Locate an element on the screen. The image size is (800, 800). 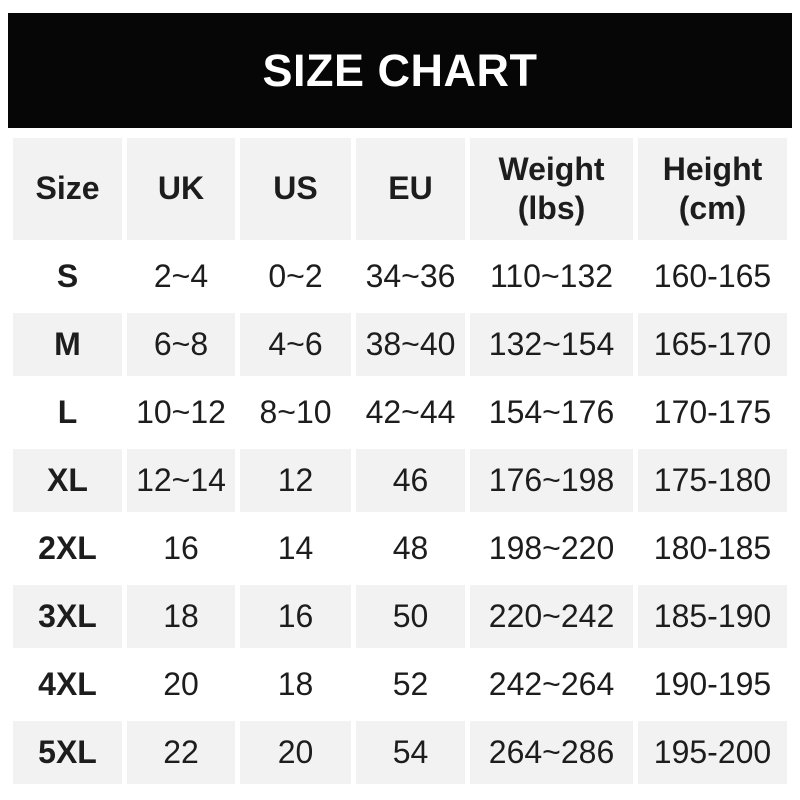
header-row: Size UK US EU Weight (lbs) Height (cm) is located at coordinates (400, 189).